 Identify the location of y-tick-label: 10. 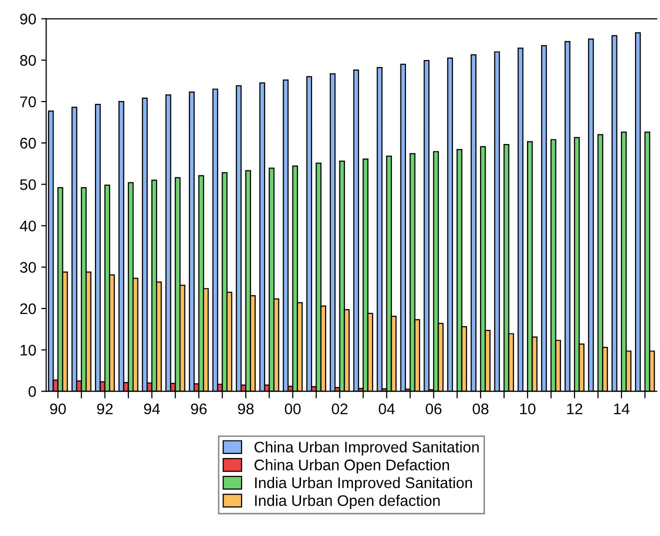
(28, 350).